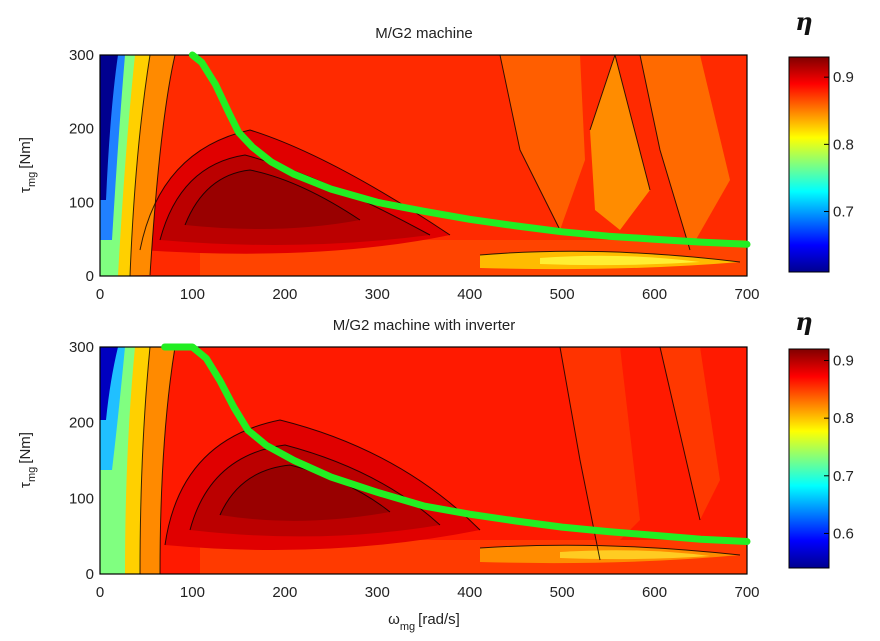 This screenshot has height=641, width=880. I want to click on x-tick-labels-bottom: 0 100 200 300 400 500 600 700, so click(428, 592).